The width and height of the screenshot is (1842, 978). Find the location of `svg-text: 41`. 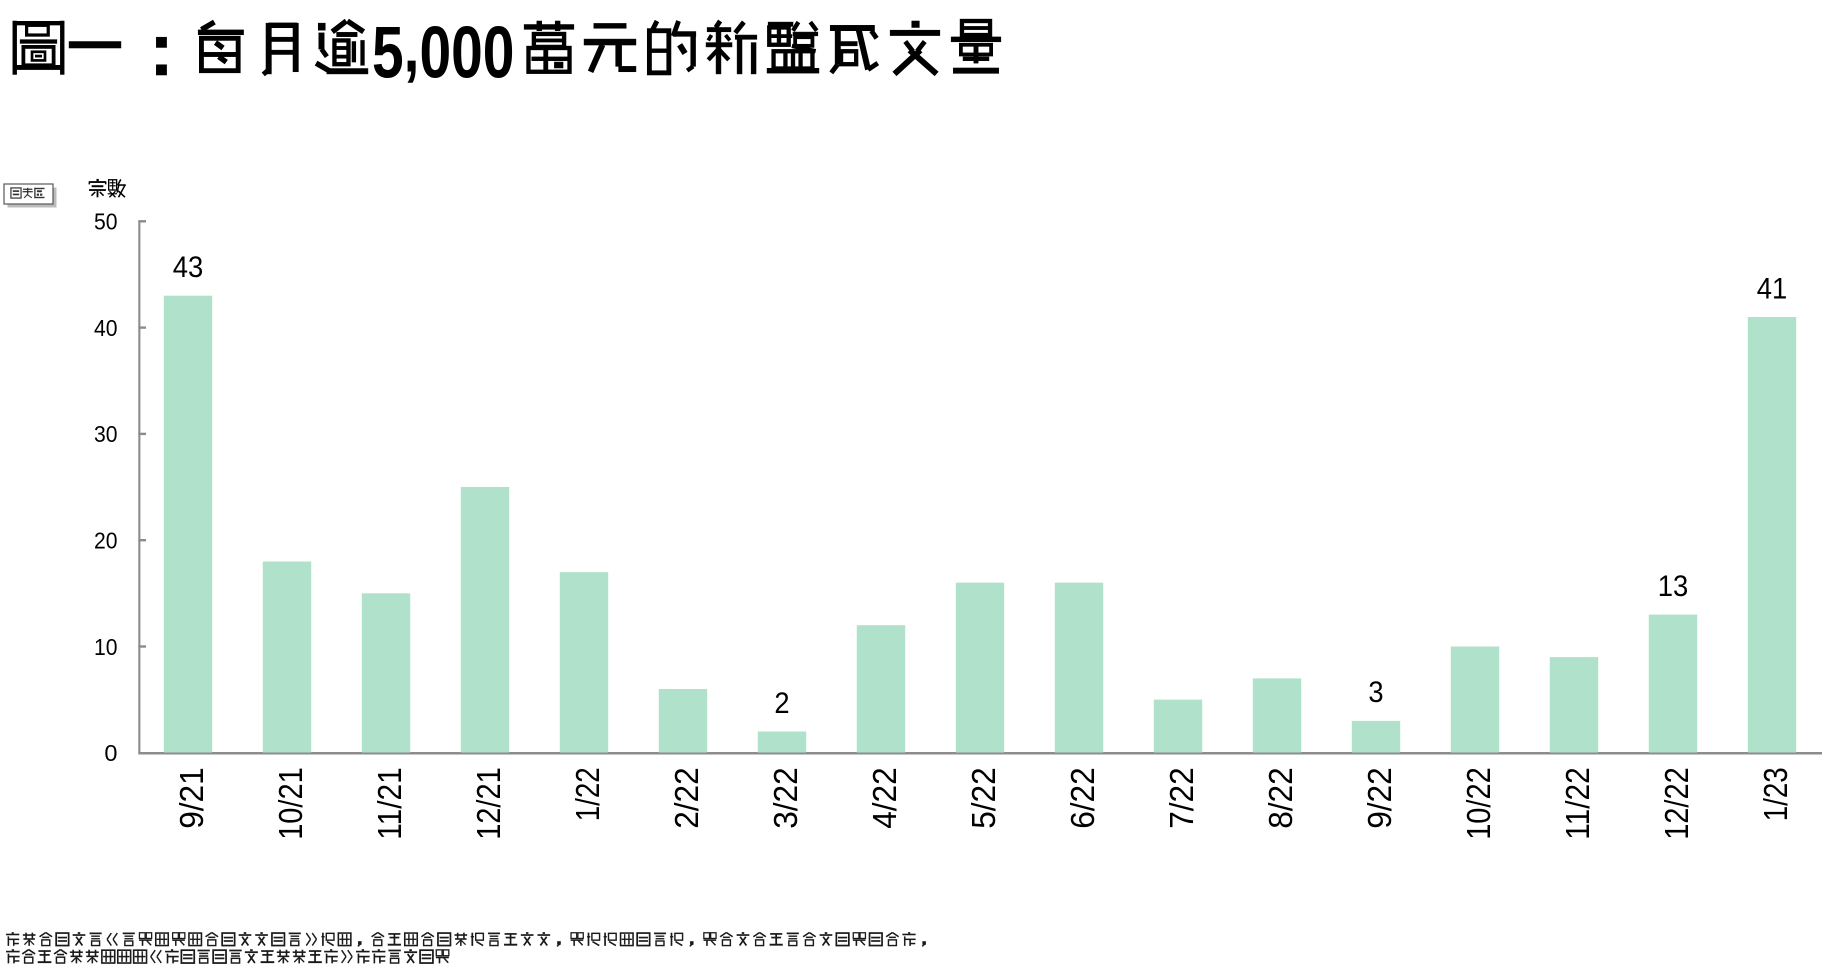

svg-text: 41 is located at coordinates (1772, 288).